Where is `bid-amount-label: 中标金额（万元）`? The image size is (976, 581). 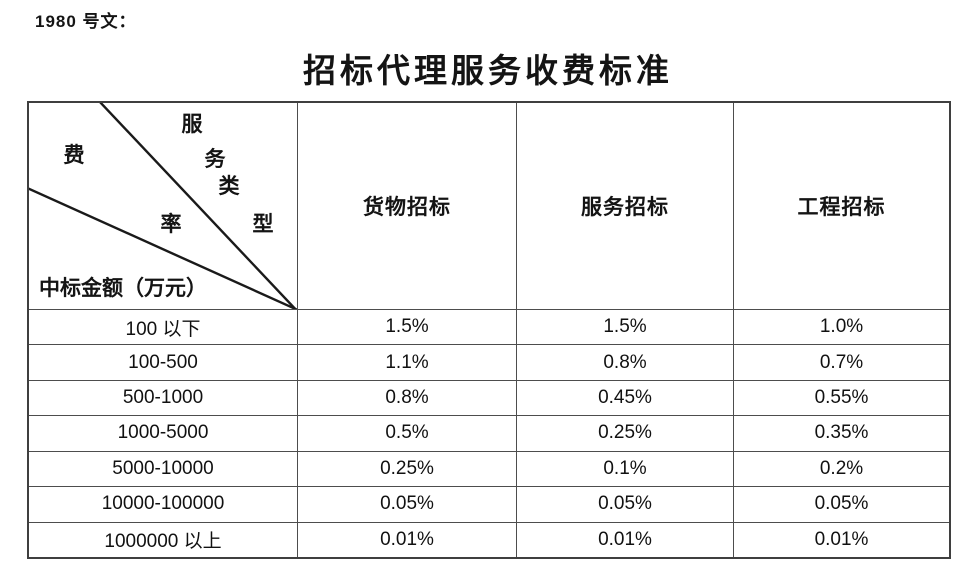 bid-amount-label: 中标金额（万元） is located at coordinates (123, 288).